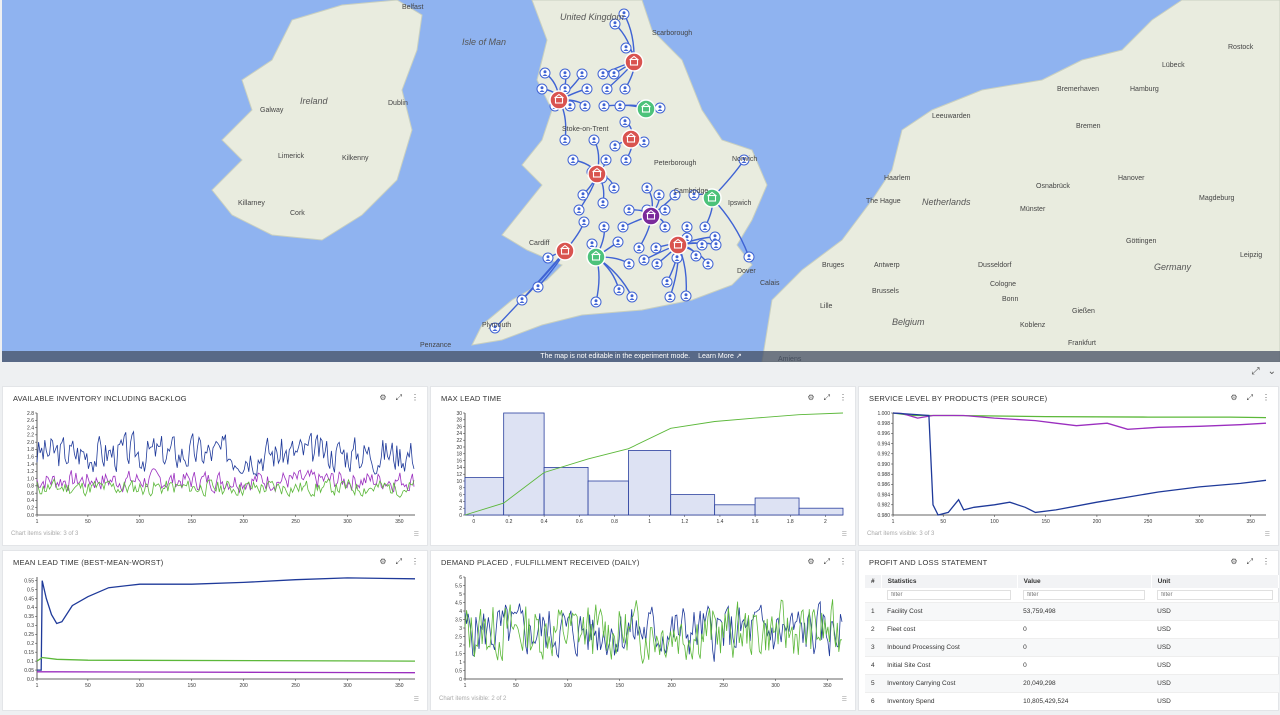  What do you see at coordinates (1084, 581) in the screenshot?
I see `col-header-value: Value` at bounding box center [1084, 581].